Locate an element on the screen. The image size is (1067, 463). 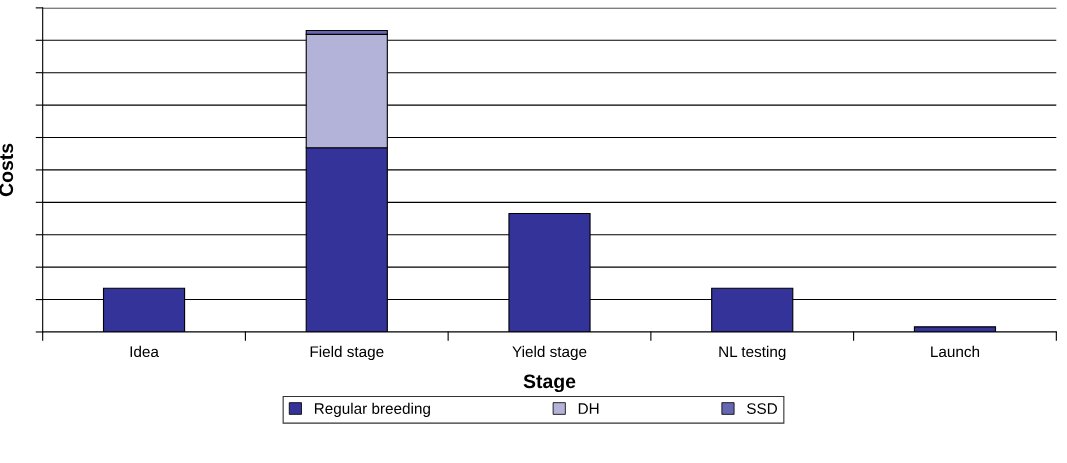
x-tick-label: Yield stage is located at coordinates (549, 353).